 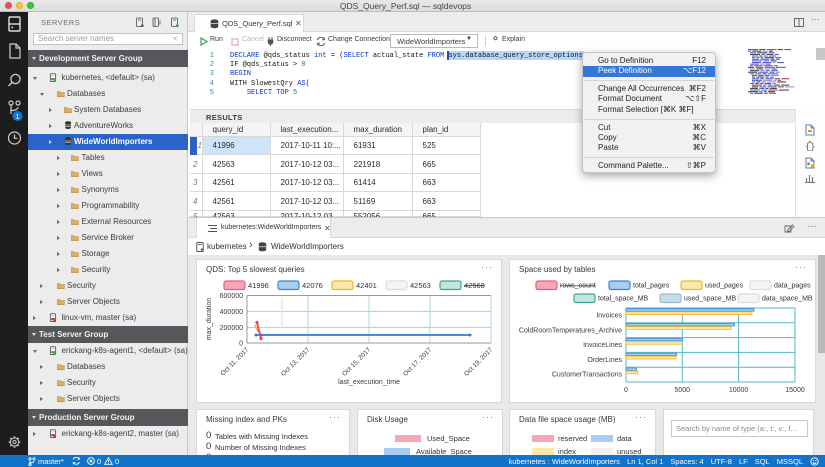 What do you see at coordinates (602, 345) in the screenshot?
I see `svg-text: InvoiceLines` at bounding box center [602, 345].